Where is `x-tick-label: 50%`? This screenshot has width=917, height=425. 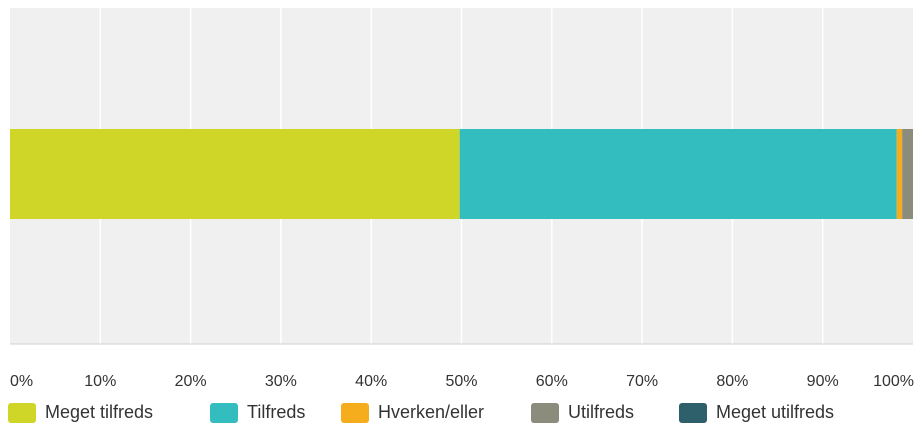 x-tick-label: 50% is located at coordinates (461, 381).